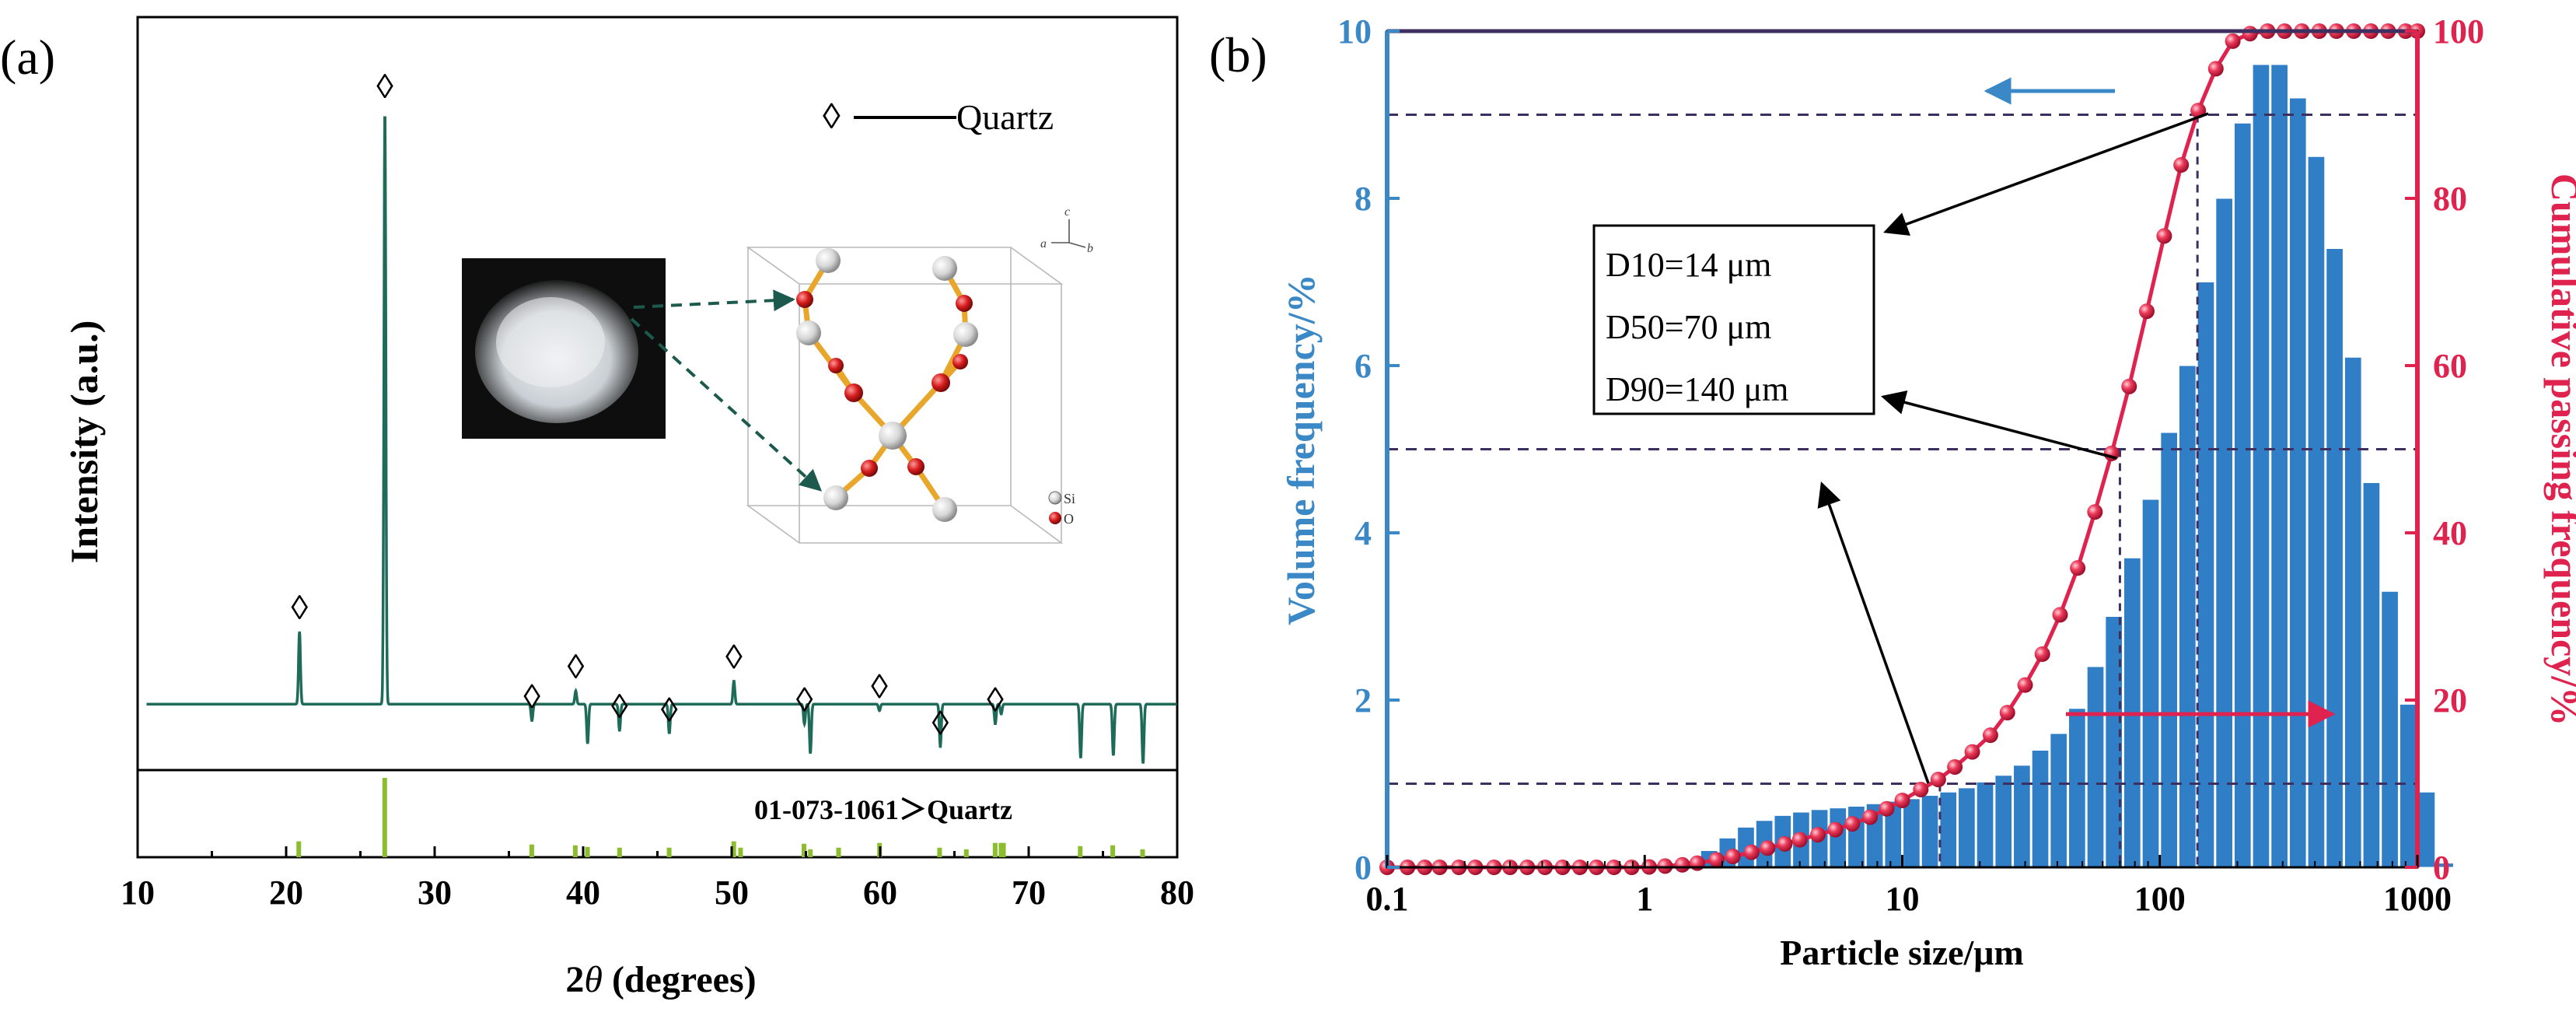  I want to click on y-tick-label: 6, so click(1363, 366).